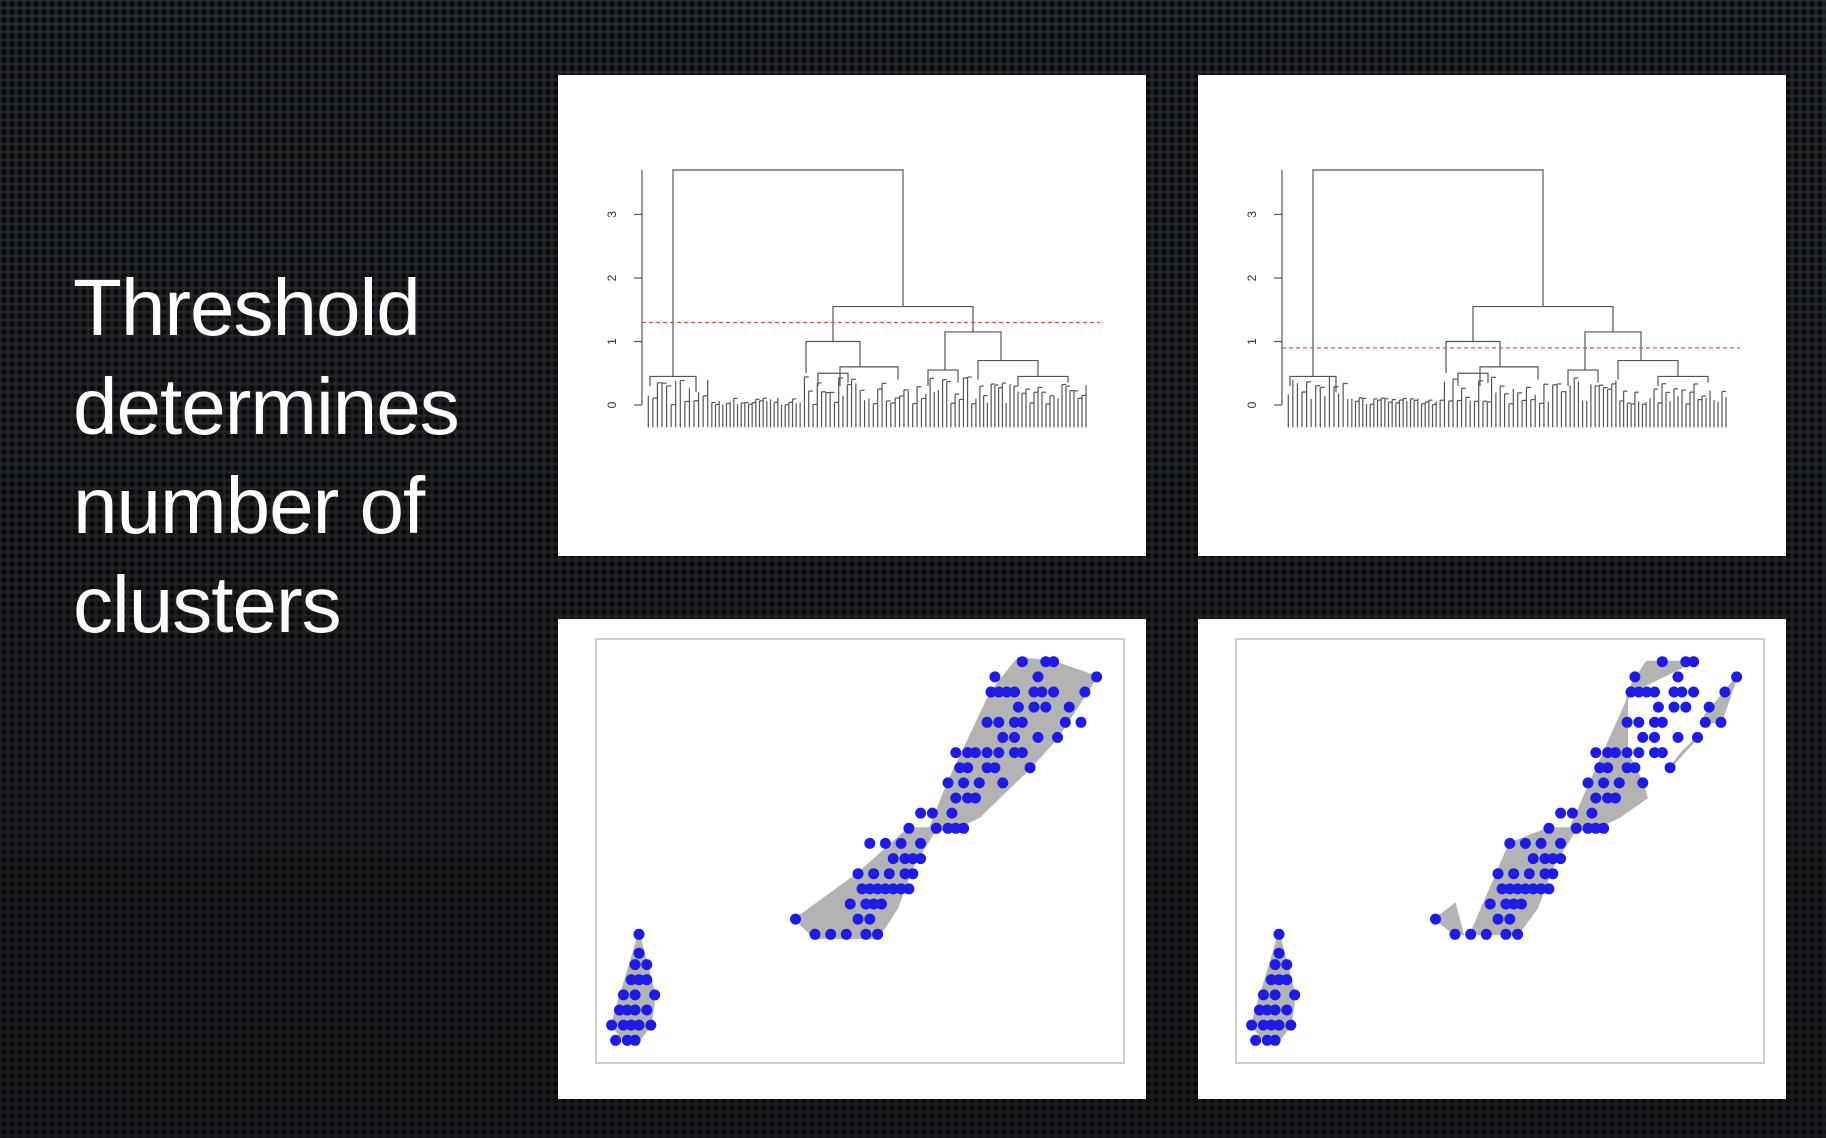  I want to click on y-axis-tick-label: 3, so click(612, 214).